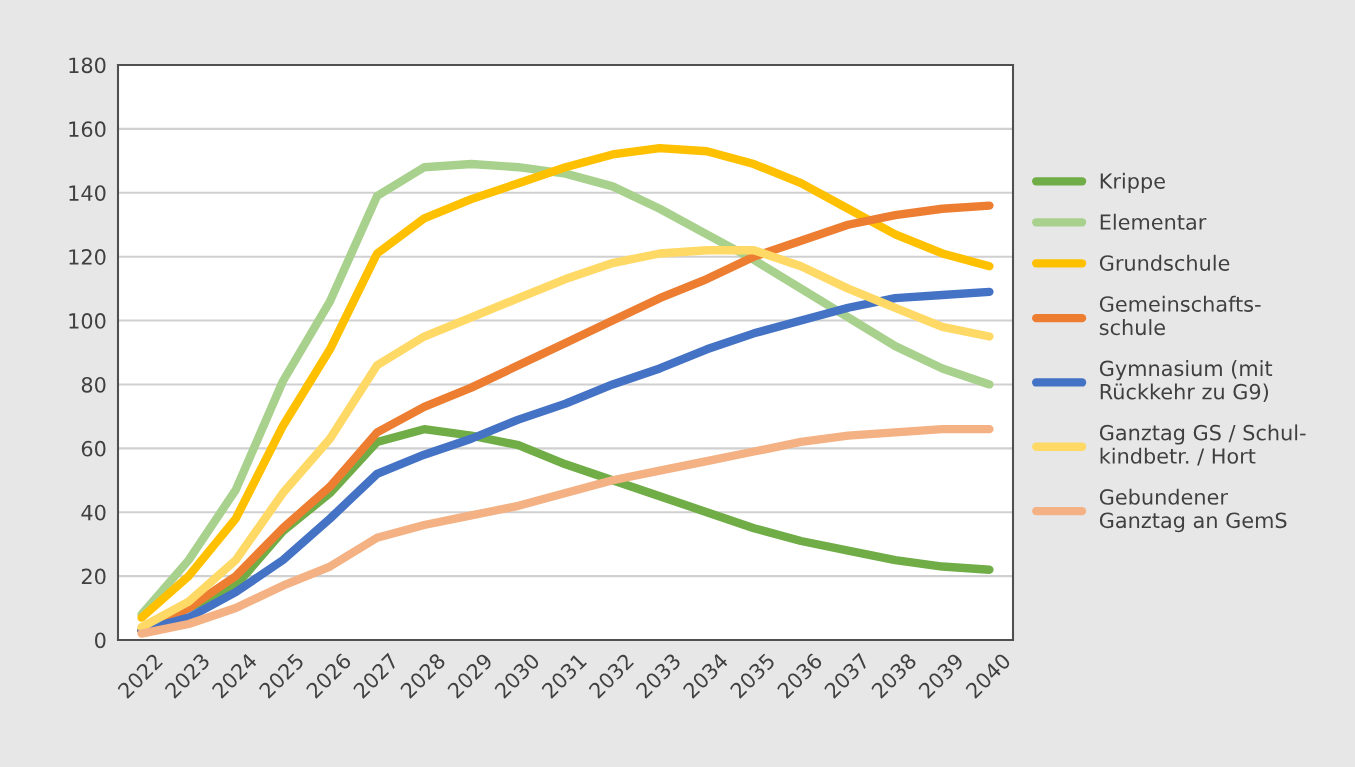 The height and width of the screenshot is (767, 1355). Describe the element at coordinates (87, 129) in the screenshot. I see `y-tick-label: 160` at that location.